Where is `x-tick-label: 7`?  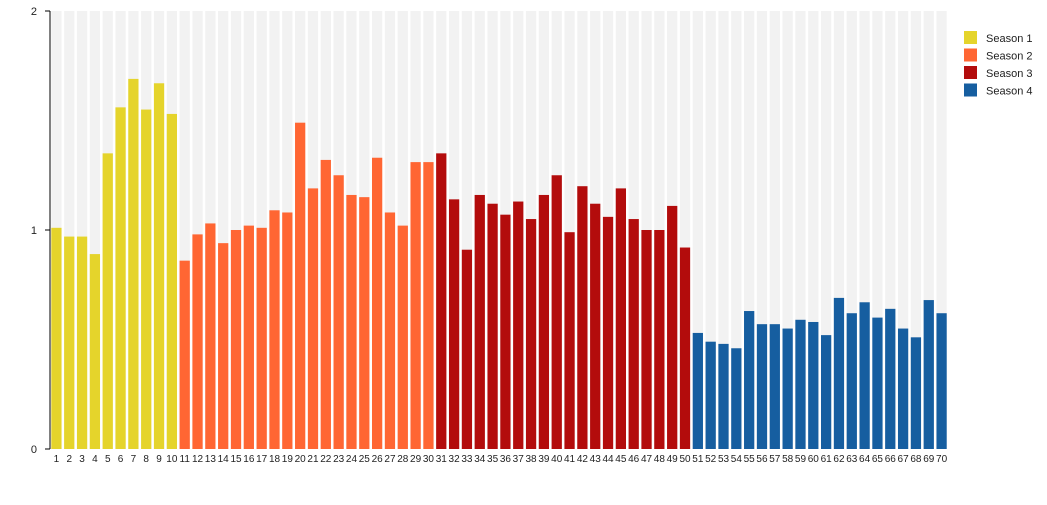 x-tick-label: 7 is located at coordinates (134, 459).